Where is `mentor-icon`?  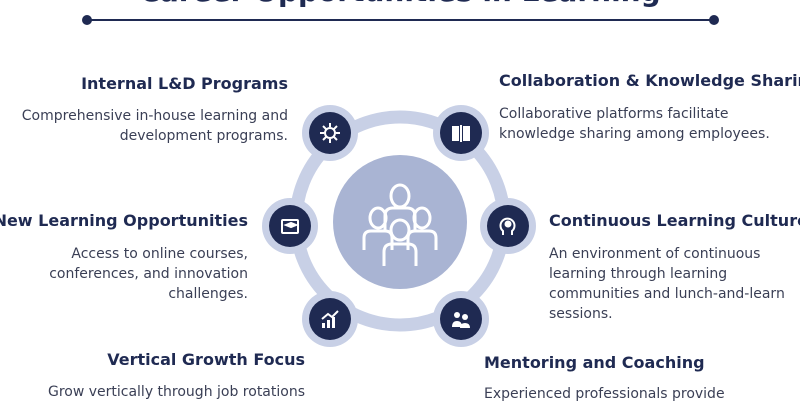 mentor-icon is located at coordinates (461, 320).